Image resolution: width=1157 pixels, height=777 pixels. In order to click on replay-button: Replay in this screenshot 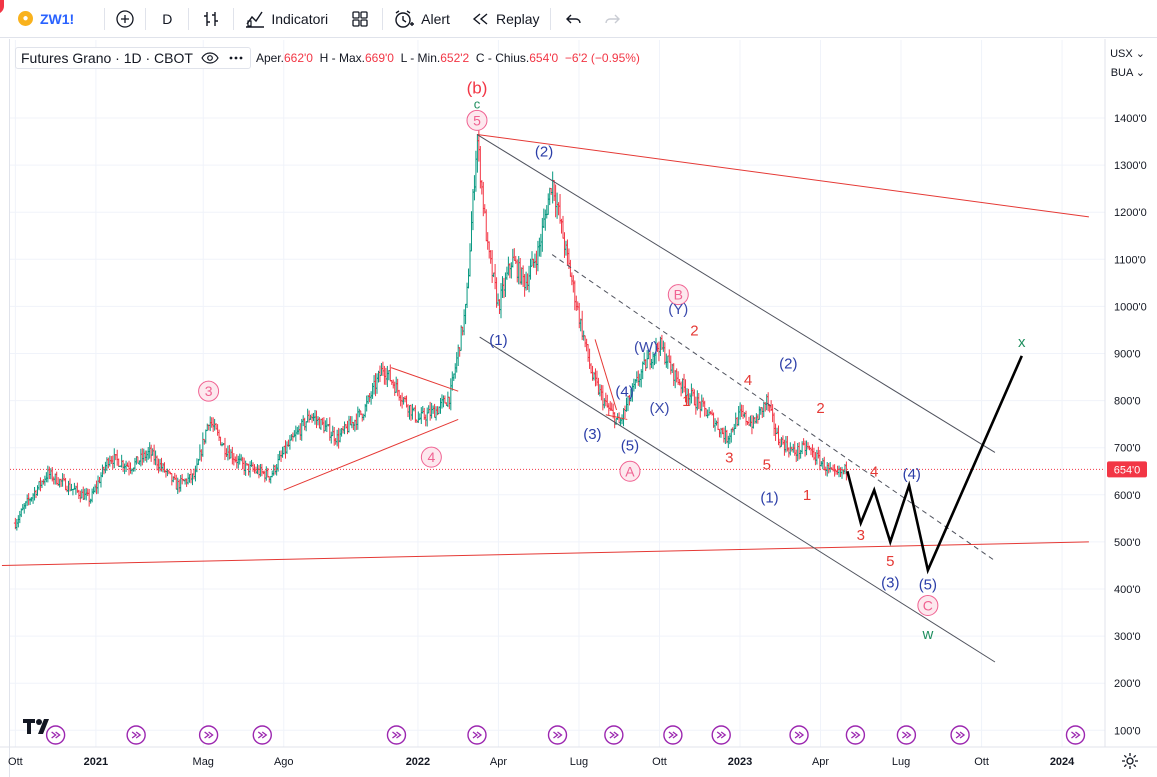, I will do `click(505, 19)`.